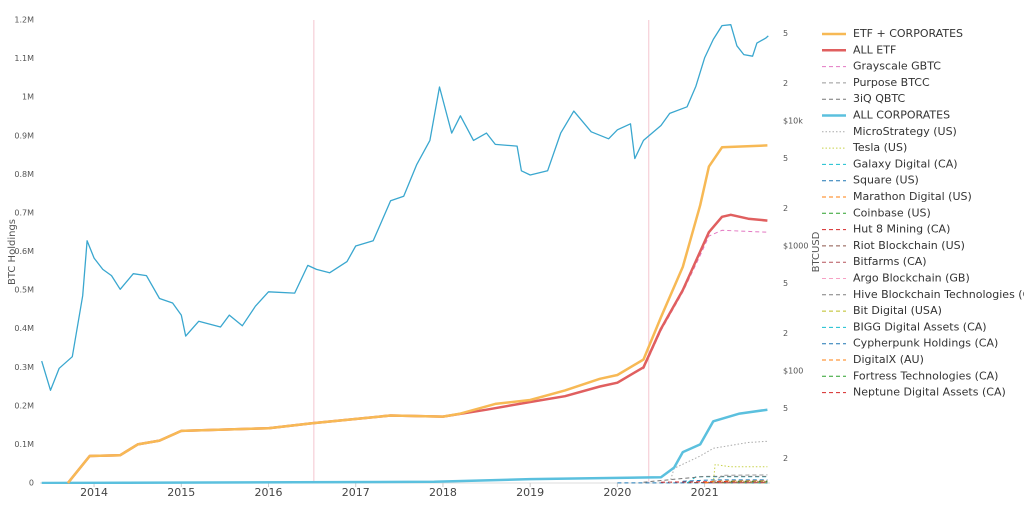 The height and width of the screenshot is (521, 1024). What do you see at coordinates (24, 444) in the screenshot?
I see `y-tick-label: 0.1M` at bounding box center [24, 444].